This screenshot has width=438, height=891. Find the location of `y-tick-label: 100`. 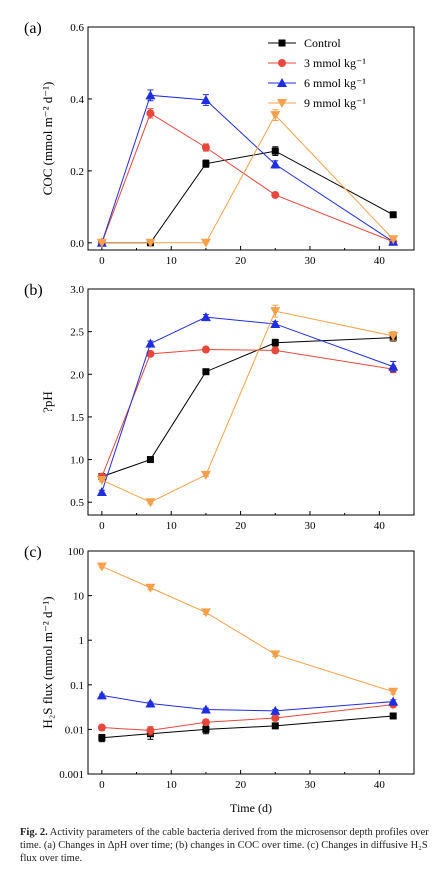

y-tick-label: 100 is located at coordinates (76, 552).